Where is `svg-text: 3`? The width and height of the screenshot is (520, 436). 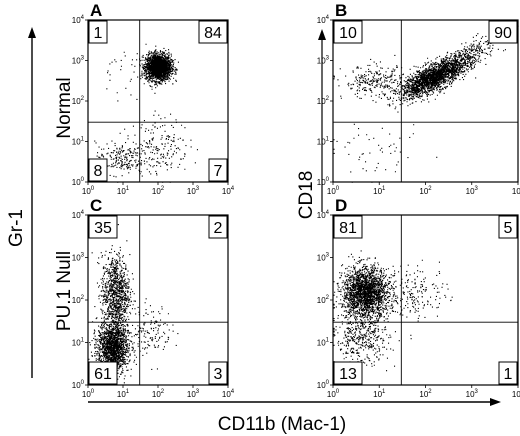 svg-text: 3 is located at coordinates (218, 374).